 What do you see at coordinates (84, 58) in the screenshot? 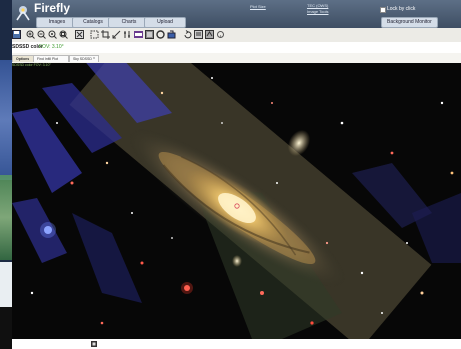
I see `tab-sky-sdssd: Sky SDSSD` at bounding box center [84, 58].